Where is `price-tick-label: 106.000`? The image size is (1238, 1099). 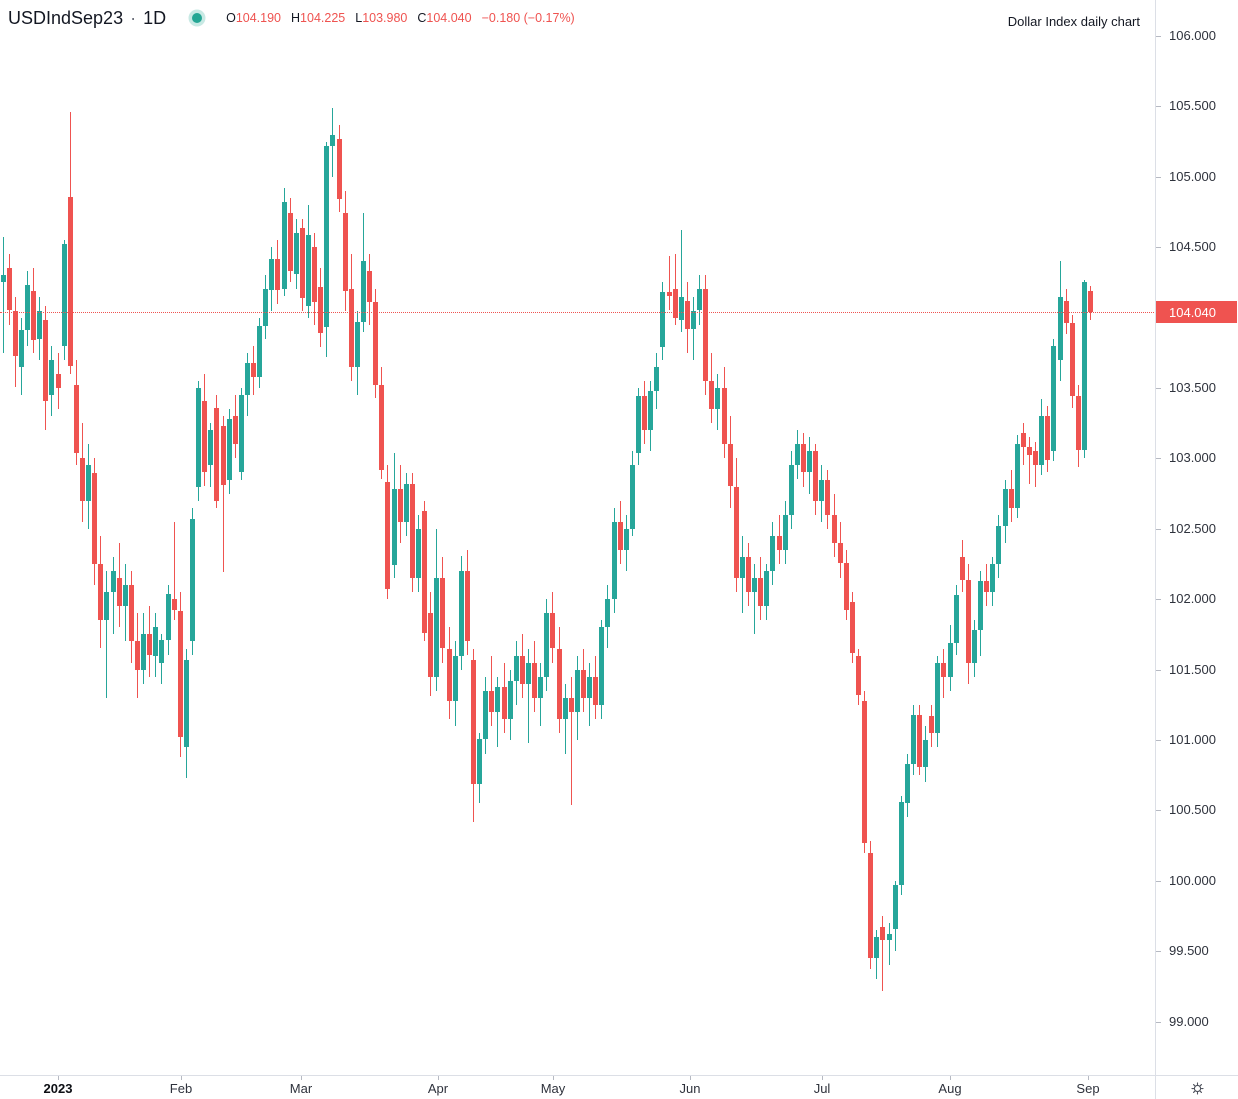
price-tick-label: 106.000 is located at coordinates (1192, 35).